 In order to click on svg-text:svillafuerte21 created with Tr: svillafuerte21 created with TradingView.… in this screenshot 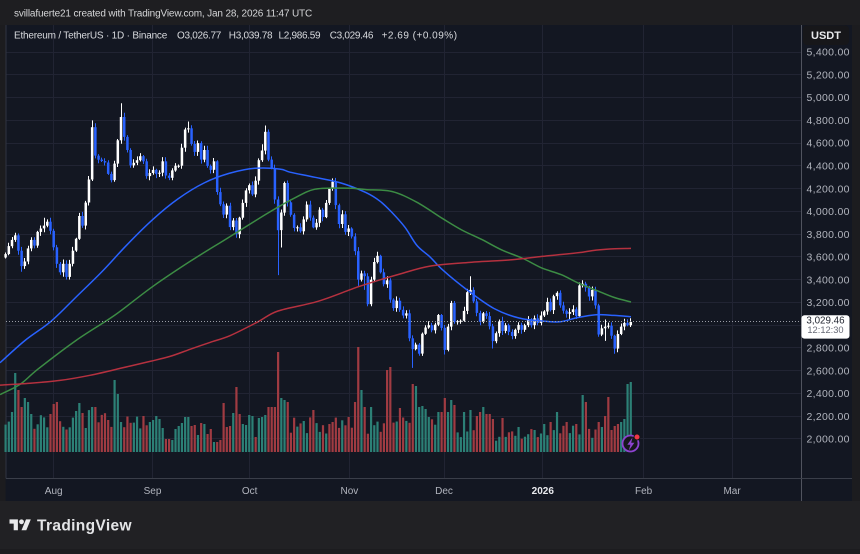, I will do `click(163, 14)`.